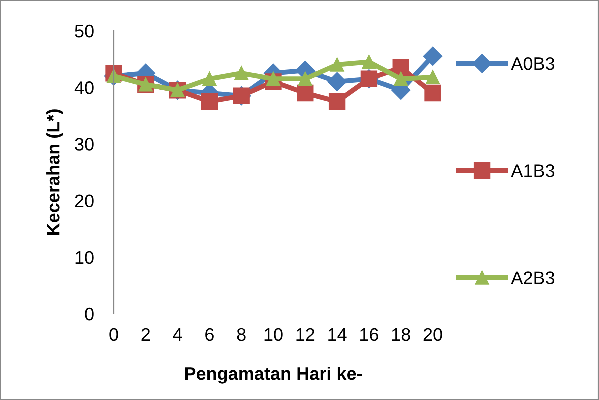  Describe the element at coordinates (84, 88) in the screenshot. I see `y-tick-label: 40` at that location.